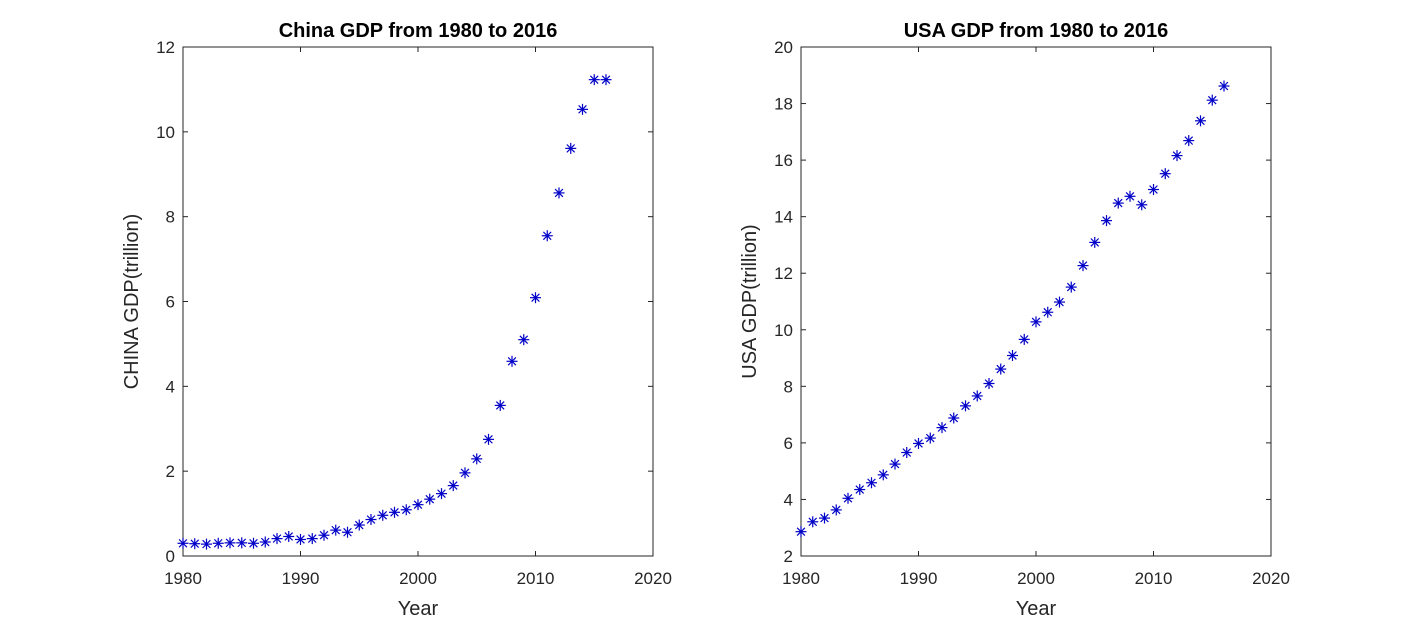 Image resolution: width=1406 pixels, height=625 pixels. I want to click on china-y-tick-label: 8, so click(170, 217).